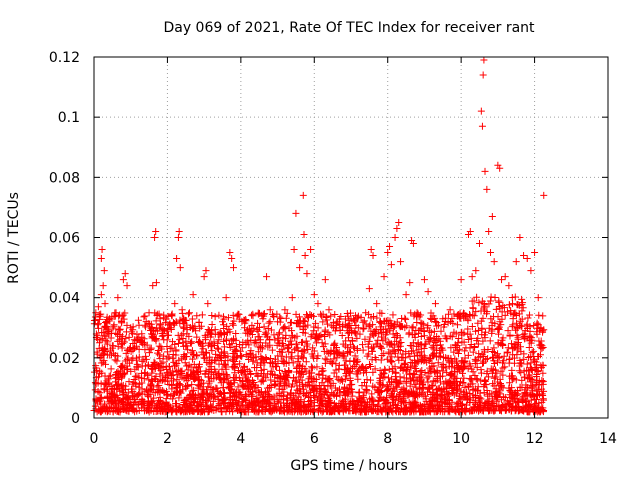 Image resolution: width=640 pixels, height=480 pixels. I want to click on y-tick-label: 0.06, so click(64, 239).